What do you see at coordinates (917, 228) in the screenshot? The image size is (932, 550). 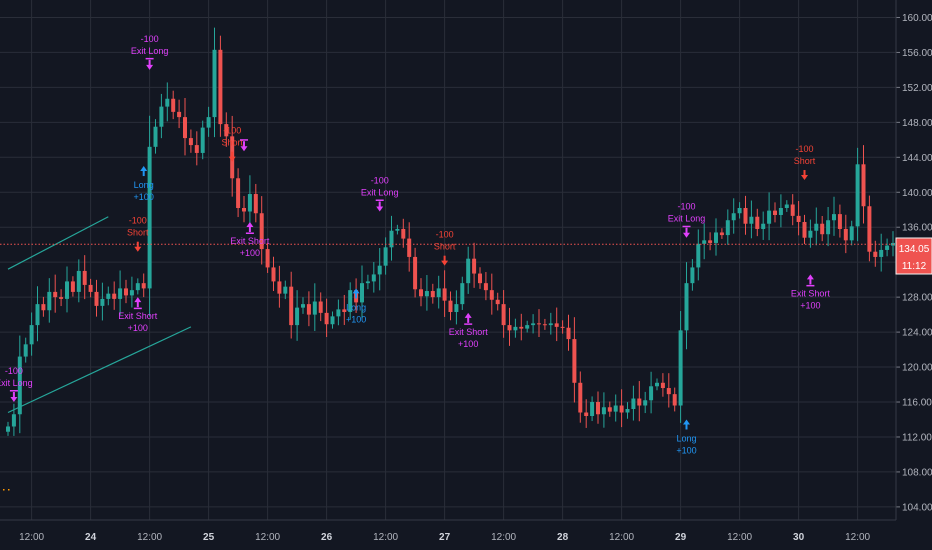 I see `y-tick-label: 136.00` at bounding box center [917, 228].